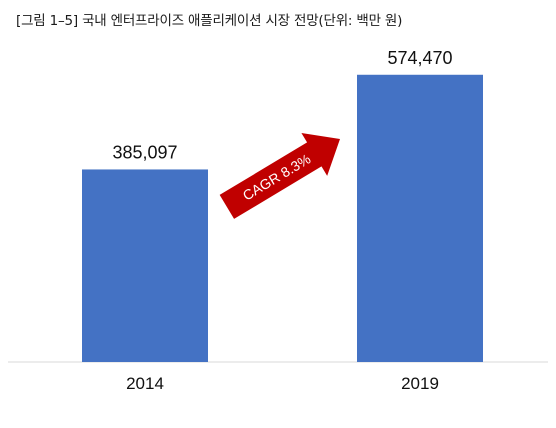  Describe the element at coordinates (419, 58) in the screenshot. I see `data-label-2019: 574,470` at that location.